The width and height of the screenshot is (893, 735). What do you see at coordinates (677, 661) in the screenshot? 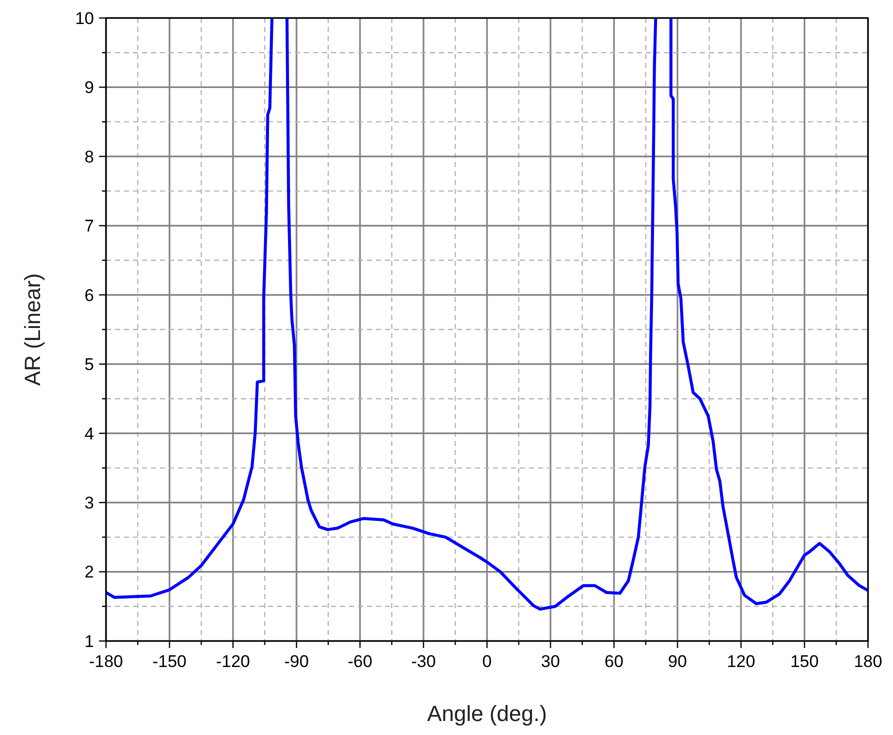
I see `x-tick-label: 90` at bounding box center [677, 661].